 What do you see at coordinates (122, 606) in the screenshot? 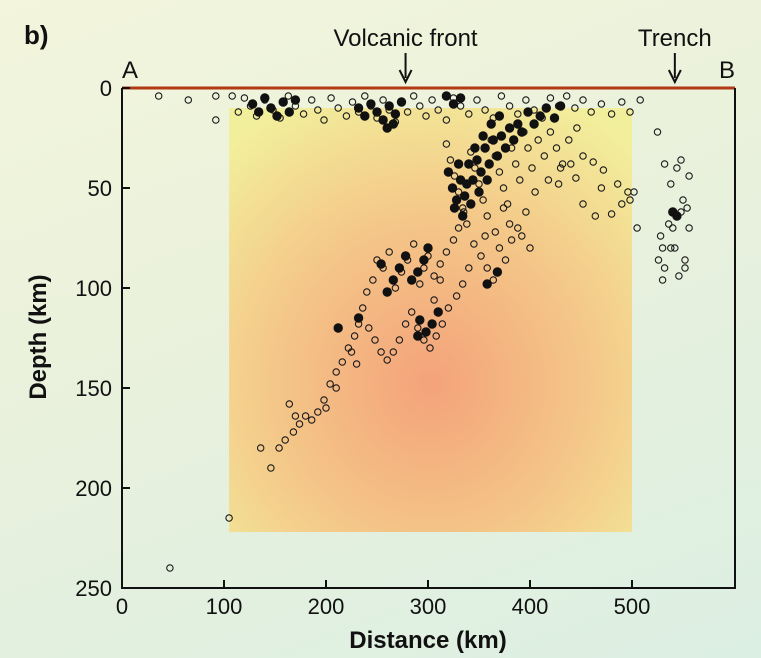
I see `x-tick-label: 0` at bounding box center [122, 606].